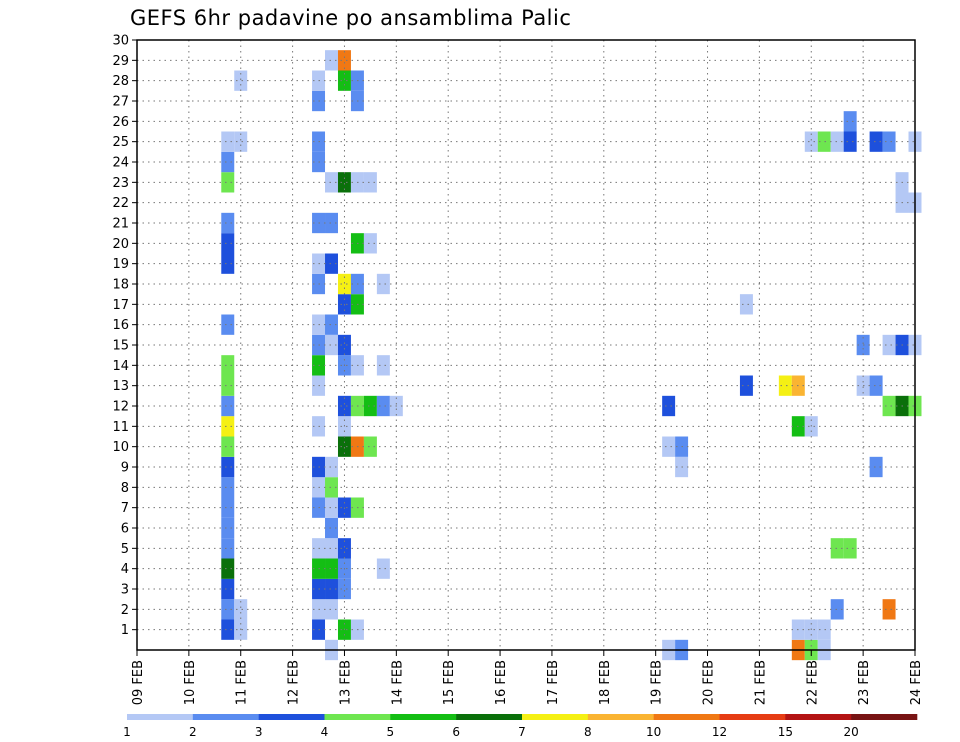 The width and height of the screenshot is (960, 742). What do you see at coordinates (785, 732) in the screenshot?
I see `colorbar-label: 15` at bounding box center [785, 732].